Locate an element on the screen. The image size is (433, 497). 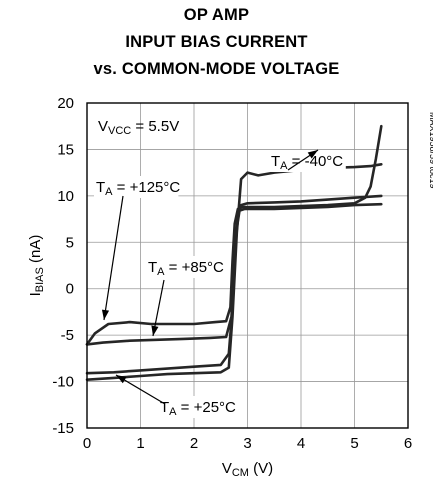
y-tick-label: 15 is located at coordinates (65, 149).